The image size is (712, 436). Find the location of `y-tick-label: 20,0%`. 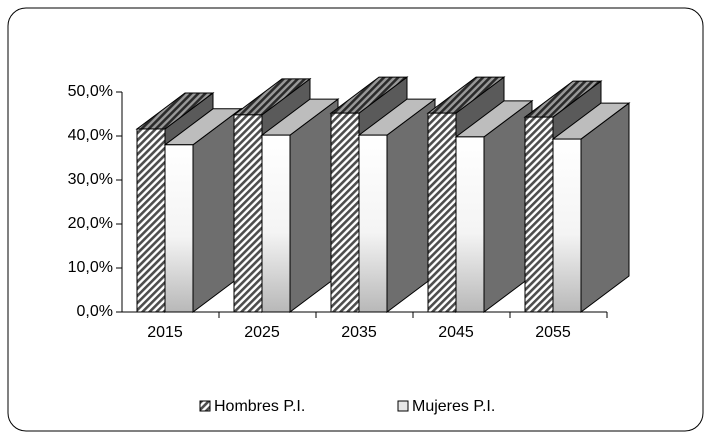

y-tick-label: 20,0% is located at coordinates (90, 223).